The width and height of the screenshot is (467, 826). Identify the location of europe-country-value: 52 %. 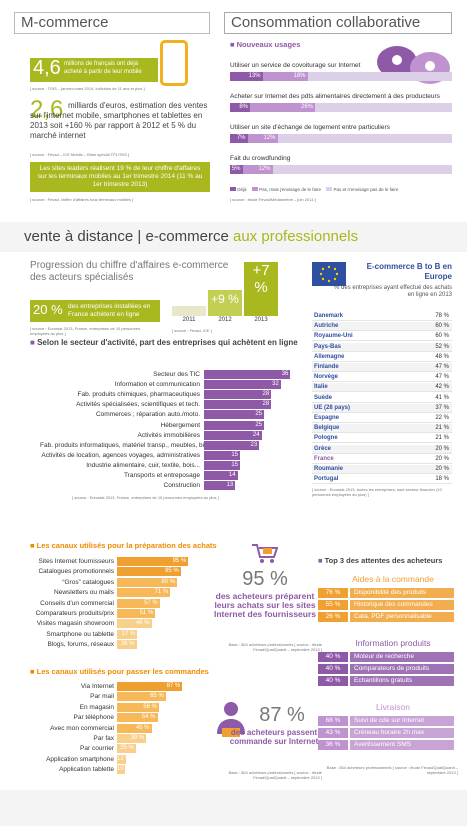
(442, 346).